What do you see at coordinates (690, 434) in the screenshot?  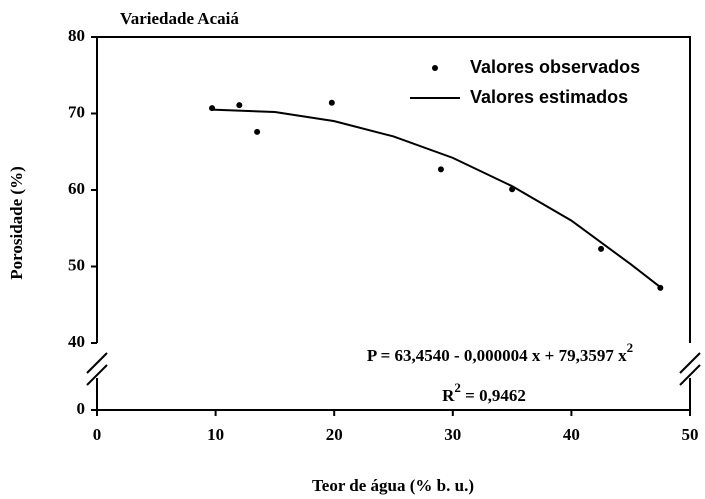 I see `x-tick-label: 50` at bounding box center [690, 434].